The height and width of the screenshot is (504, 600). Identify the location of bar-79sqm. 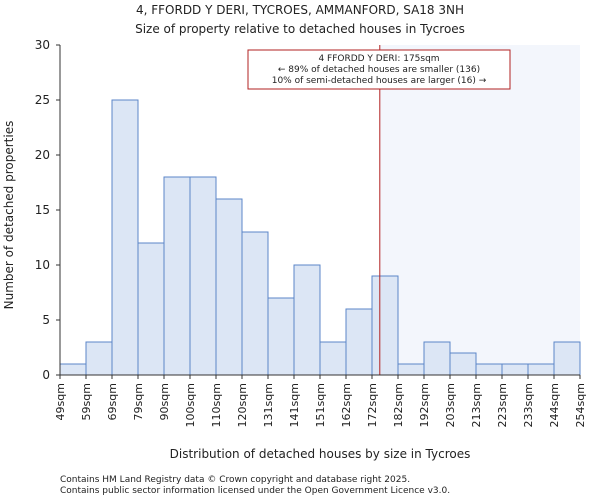
(151, 309).